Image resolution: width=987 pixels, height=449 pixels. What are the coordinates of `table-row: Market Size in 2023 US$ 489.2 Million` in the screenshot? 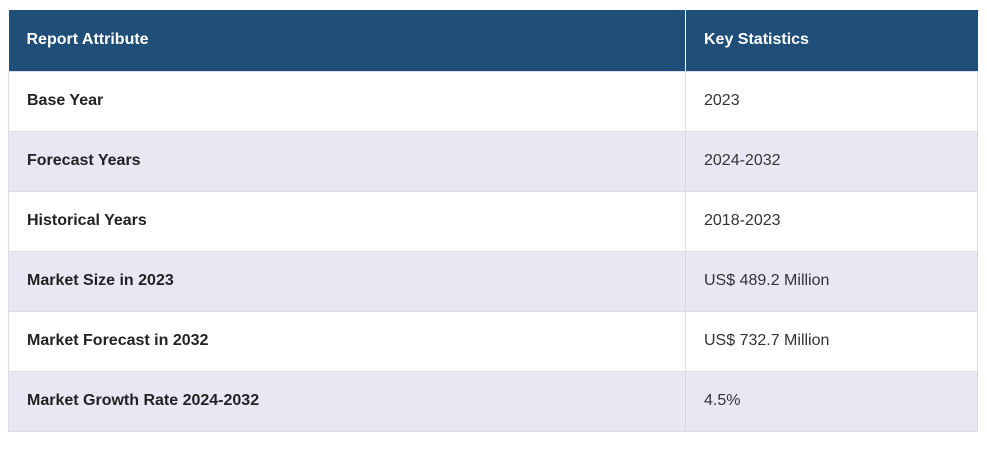 It's located at (493, 281).